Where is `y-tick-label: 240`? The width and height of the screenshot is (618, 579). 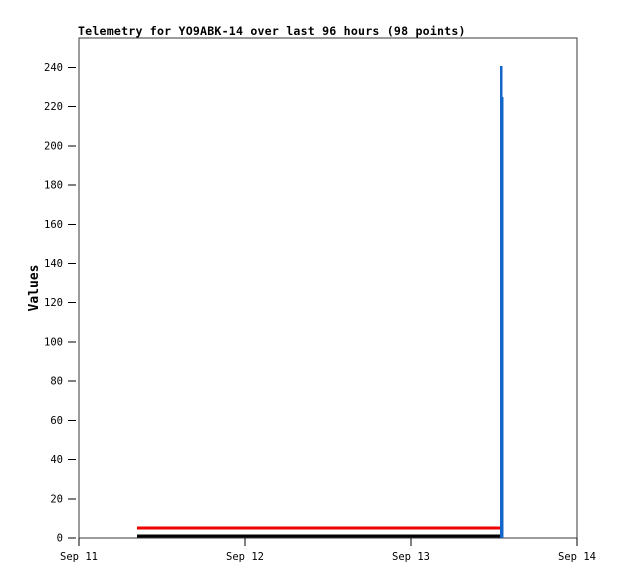 y-tick-label: 240 is located at coordinates (53, 68).